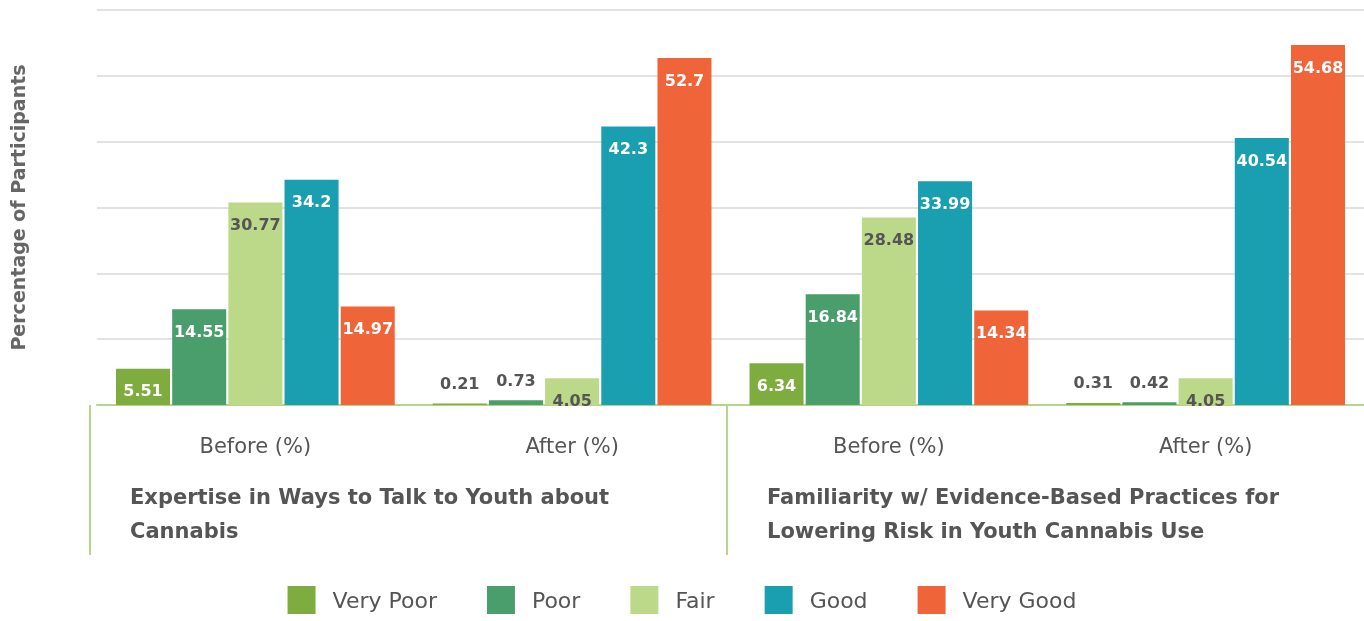 Image resolution: width=1364 pixels, height=621 pixels. I want to click on data-label: 14.55, so click(199, 331).